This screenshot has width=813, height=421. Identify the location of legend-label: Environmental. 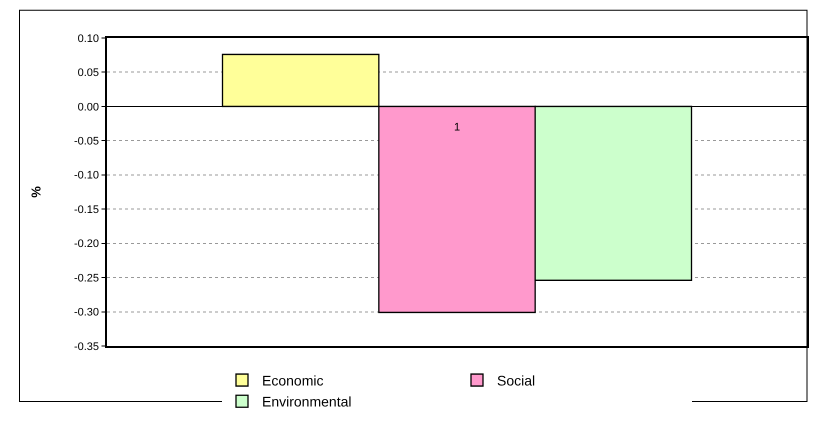
(307, 402).